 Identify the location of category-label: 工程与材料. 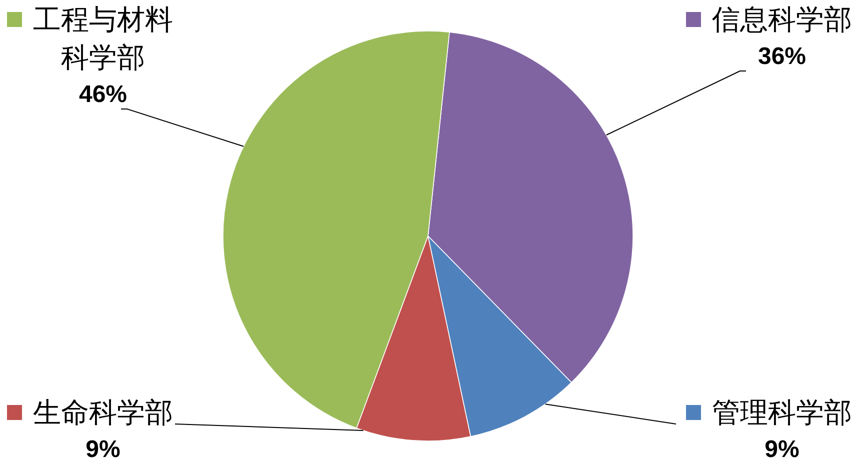
(103, 20).